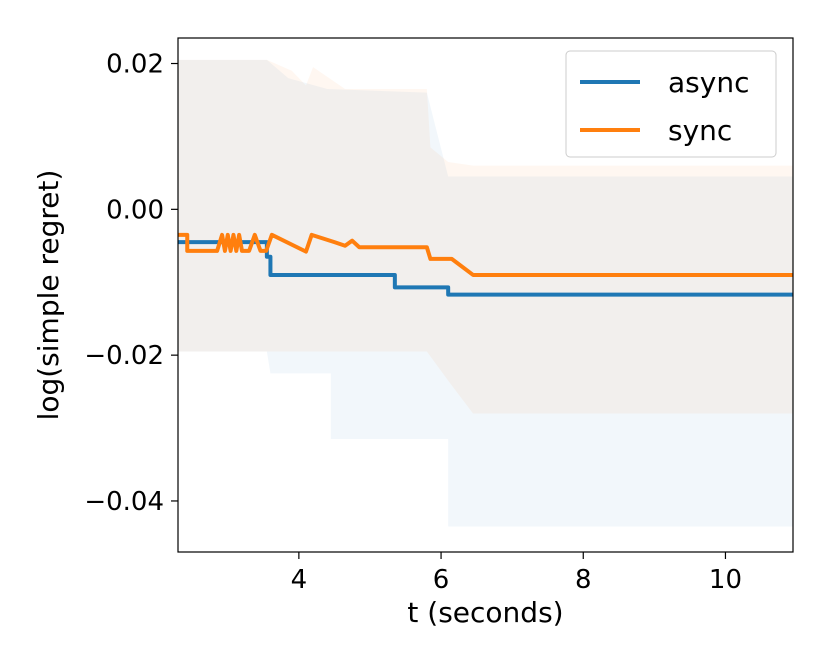 This screenshot has width=830, height=664. What do you see at coordinates (131, 283) in the screenshot?
I see `y-axis: 0.02 0.00 −0.02 −0.04` at bounding box center [131, 283].